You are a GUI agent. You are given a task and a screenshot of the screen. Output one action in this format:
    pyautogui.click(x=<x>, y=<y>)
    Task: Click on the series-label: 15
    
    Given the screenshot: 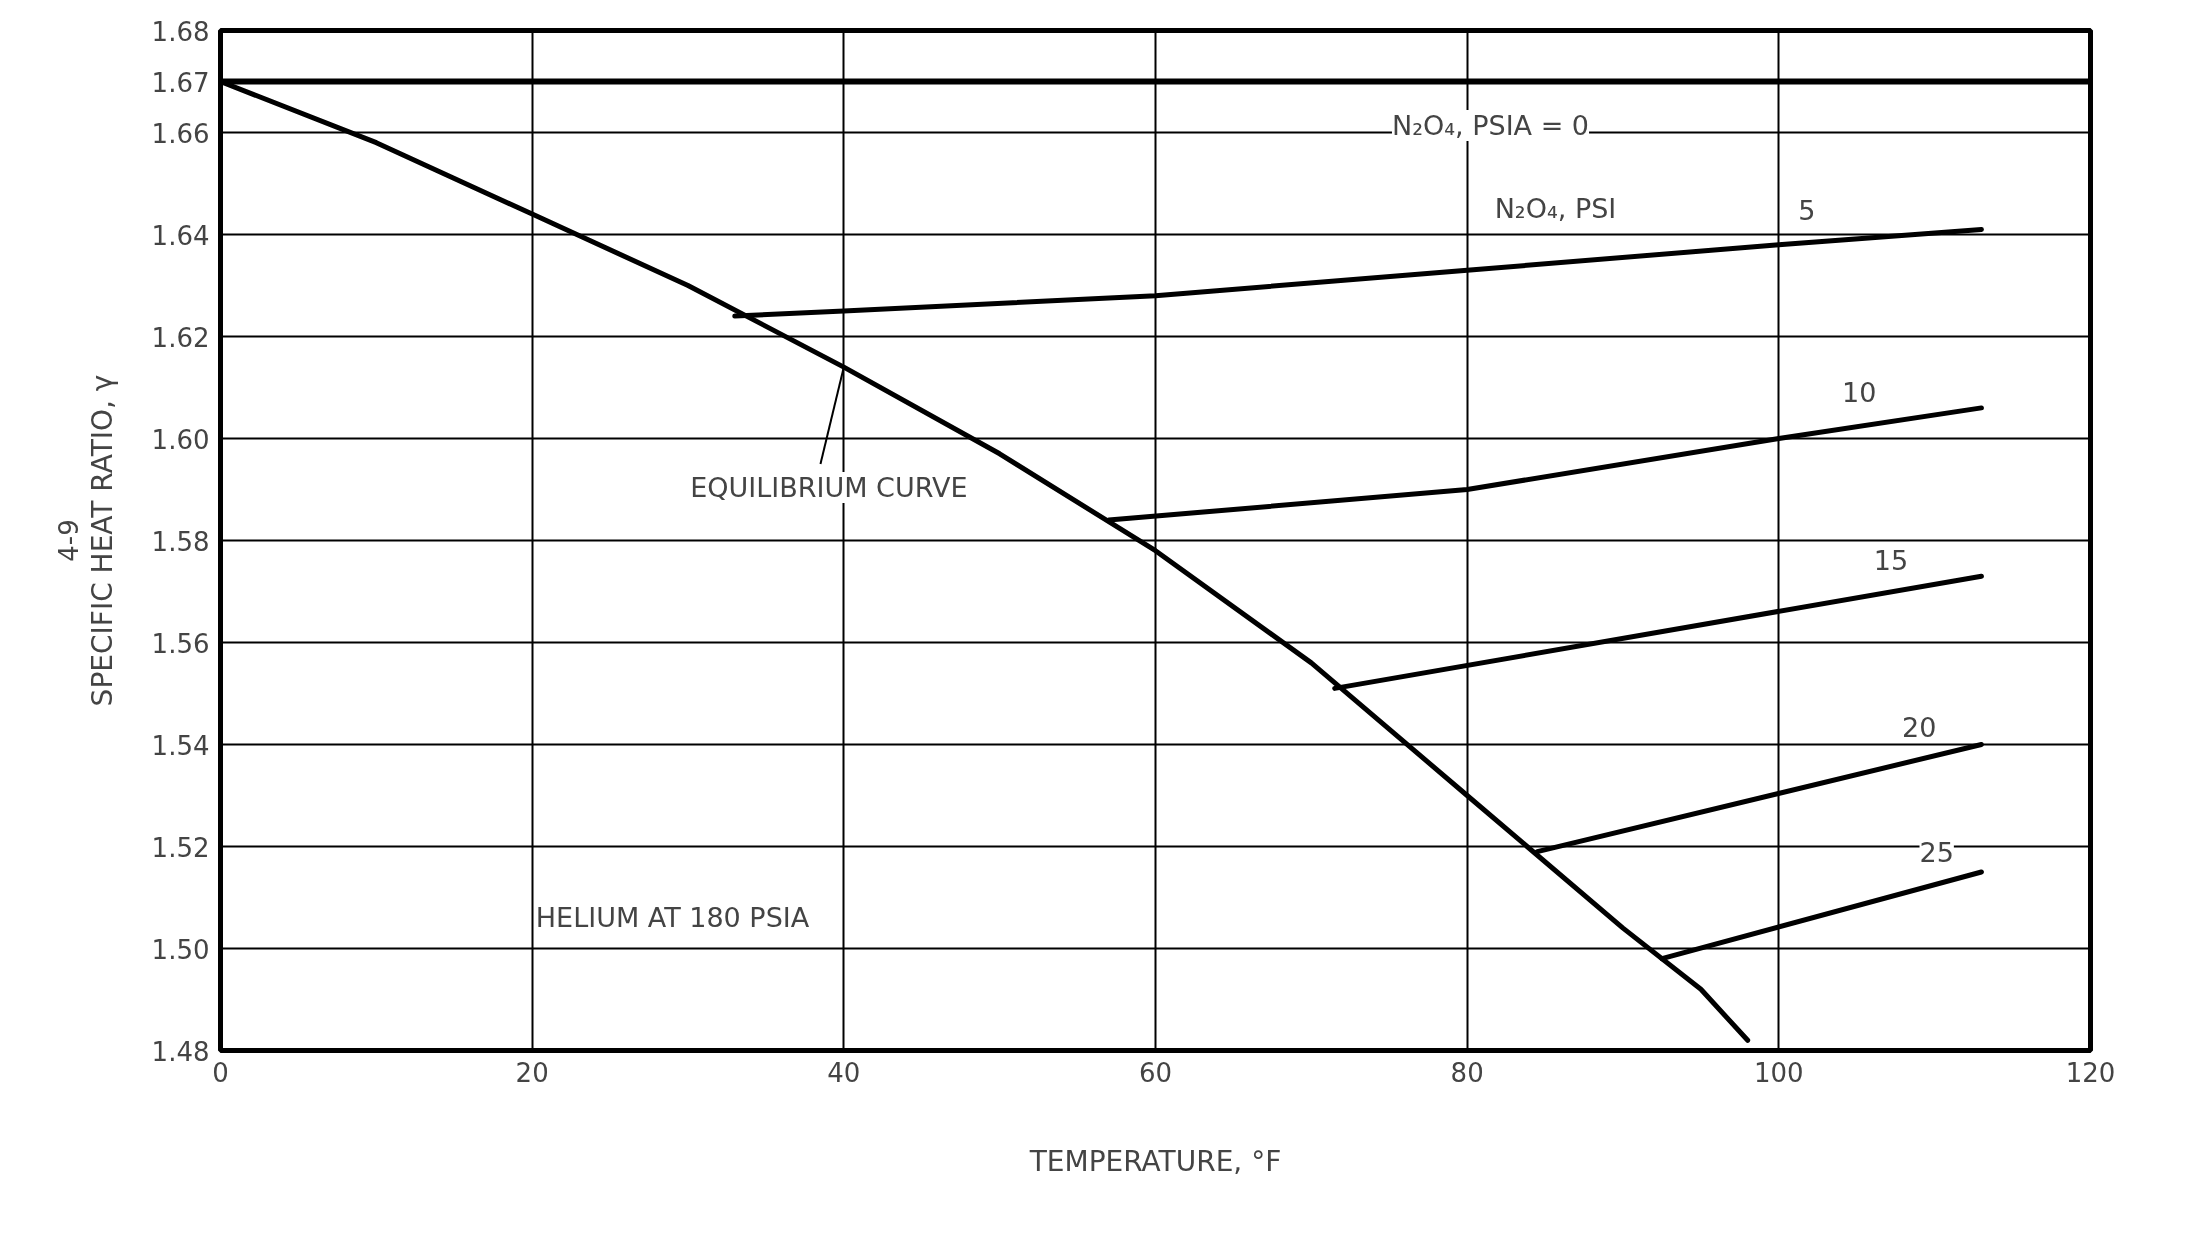 What is the action you would take?
    pyautogui.click(x=1891, y=560)
    